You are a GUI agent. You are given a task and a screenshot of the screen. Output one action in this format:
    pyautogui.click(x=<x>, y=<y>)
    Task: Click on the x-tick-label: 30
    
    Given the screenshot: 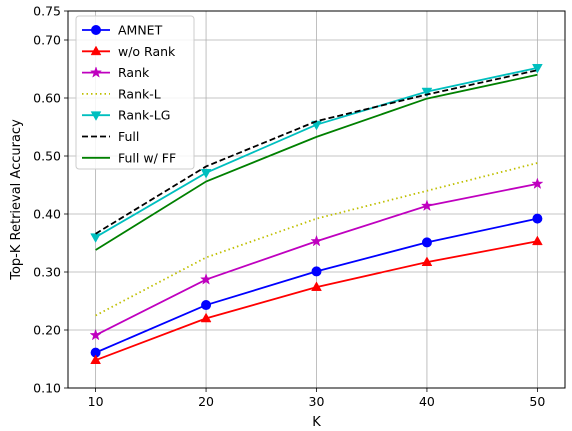 What is the action you would take?
    pyautogui.click(x=317, y=401)
    